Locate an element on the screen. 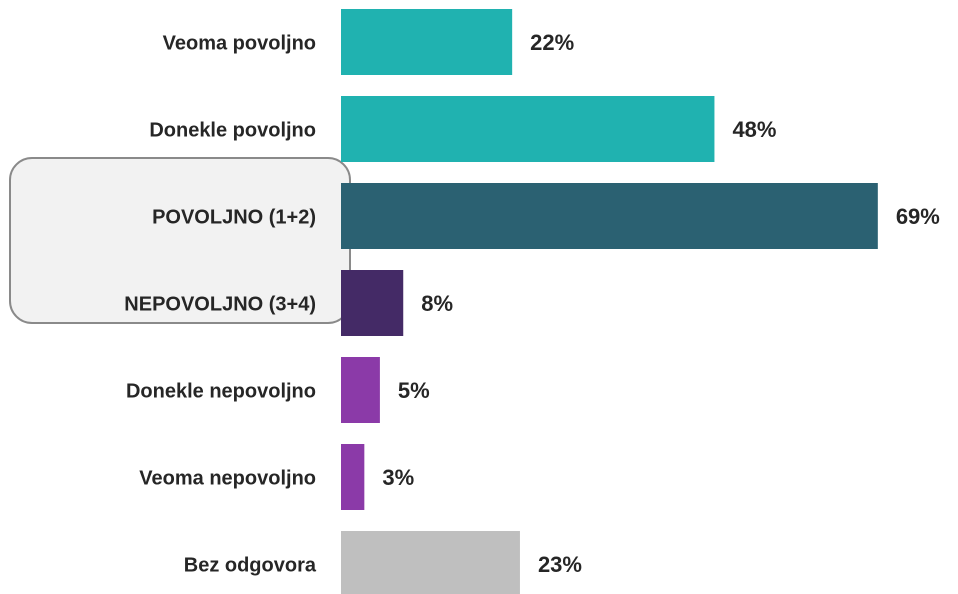  value-label: 22% is located at coordinates (552, 42).